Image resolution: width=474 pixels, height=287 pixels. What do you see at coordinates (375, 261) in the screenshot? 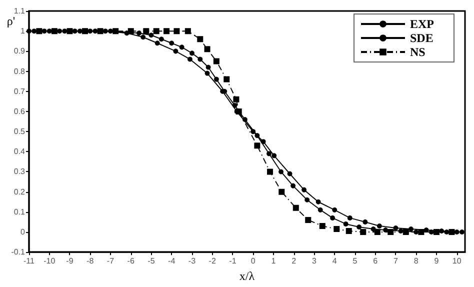
I see `x-tick-label: 6` at bounding box center [375, 261].